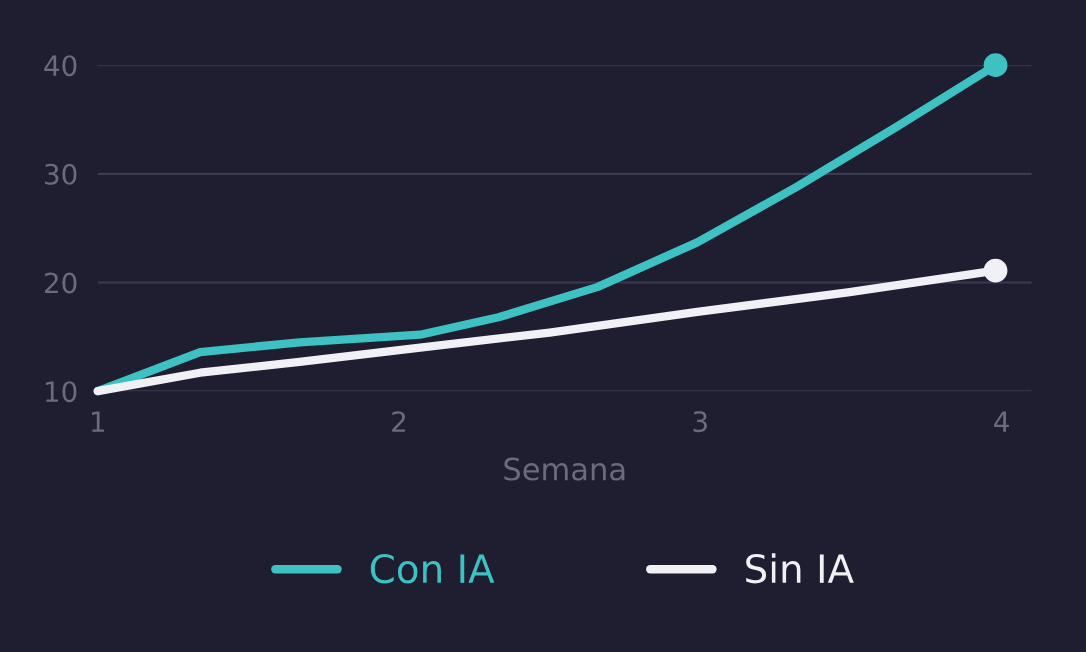  Describe the element at coordinates (800, 568) in the screenshot. I see `legend-label: Sin IA` at that location.